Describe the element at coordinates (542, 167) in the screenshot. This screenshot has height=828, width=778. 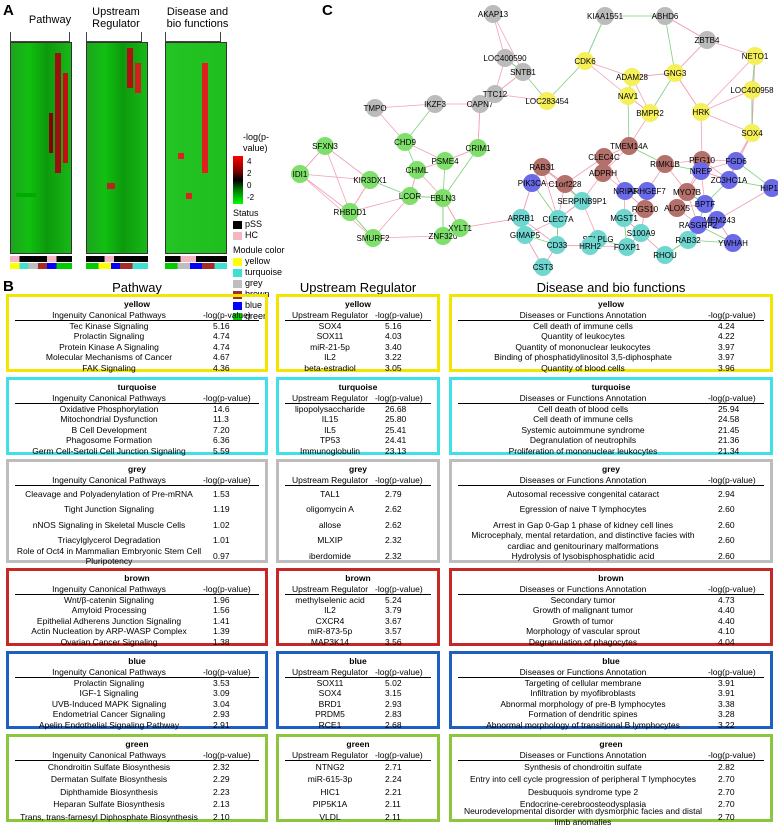
I see `network-node: RAB31` at that location.